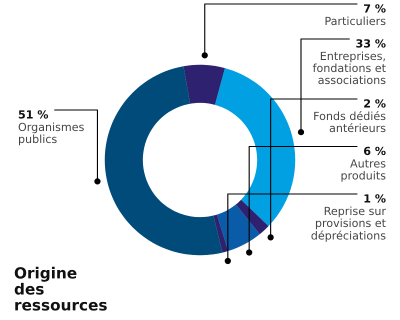 This screenshot has width=400, height=320. Describe the element at coordinates (371, 43) in the screenshot. I see `data-label: 33 %` at that location.